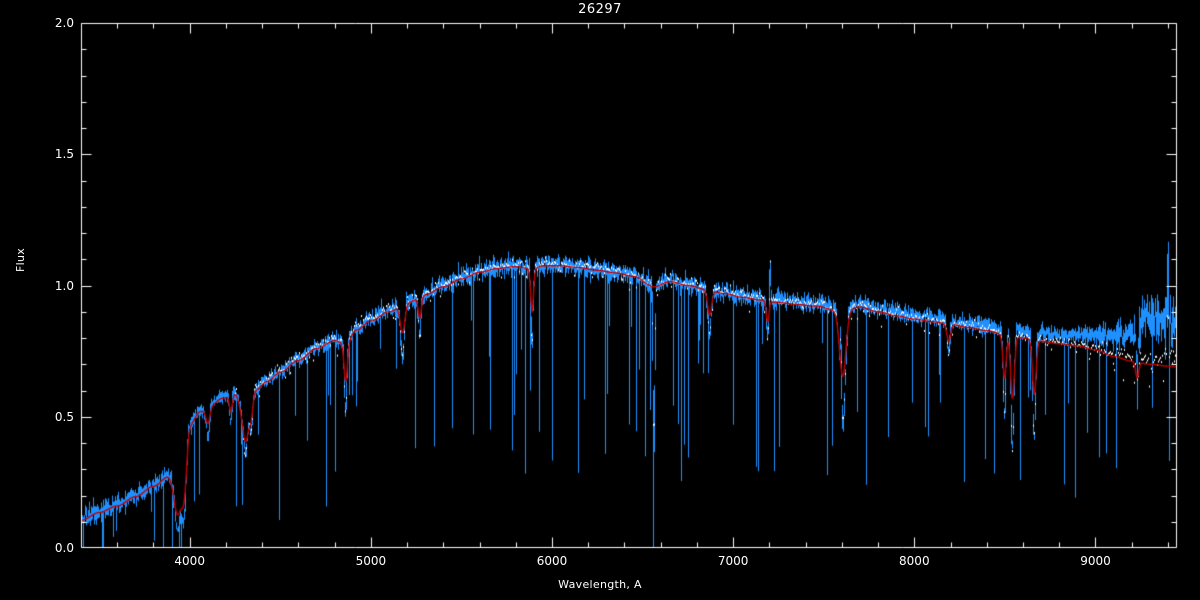 Image resolution: width=1200 pixels, height=600 pixels. What do you see at coordinates (64, 416) in the screenshot?
I see `y-tick-label: 0.5` at bounding box center [64, 416].